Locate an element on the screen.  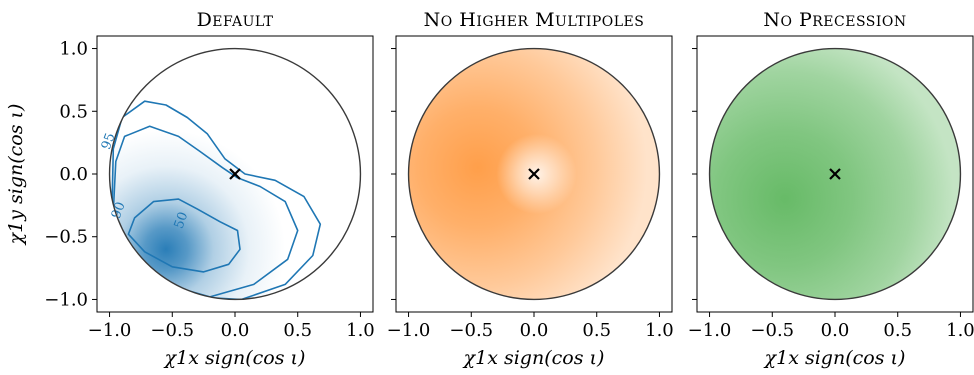
y-tick-label: 0.0 is located at coordinates (73, 174).